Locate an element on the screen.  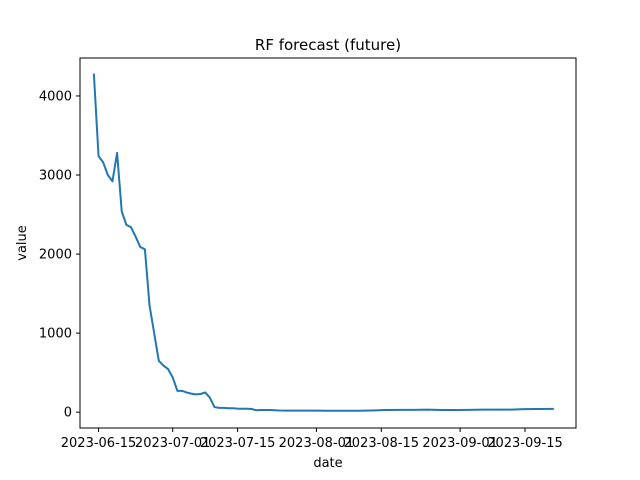
chart-title: RF forecast (future) is located at coordinates (328, 45).